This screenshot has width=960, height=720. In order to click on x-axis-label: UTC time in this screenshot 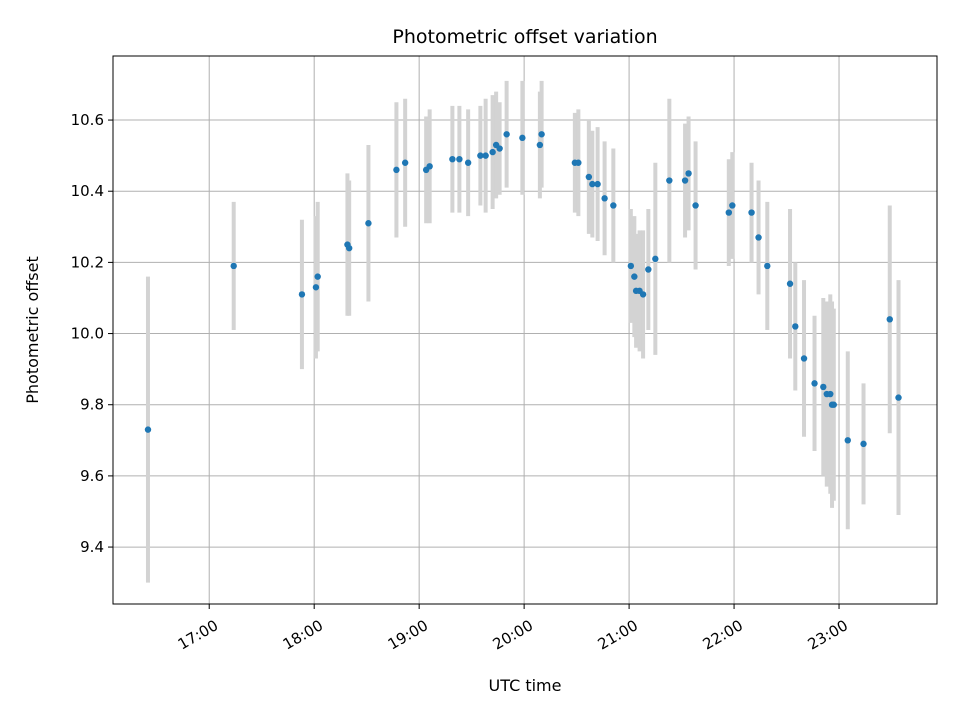, I will do `click(525, 685)`.